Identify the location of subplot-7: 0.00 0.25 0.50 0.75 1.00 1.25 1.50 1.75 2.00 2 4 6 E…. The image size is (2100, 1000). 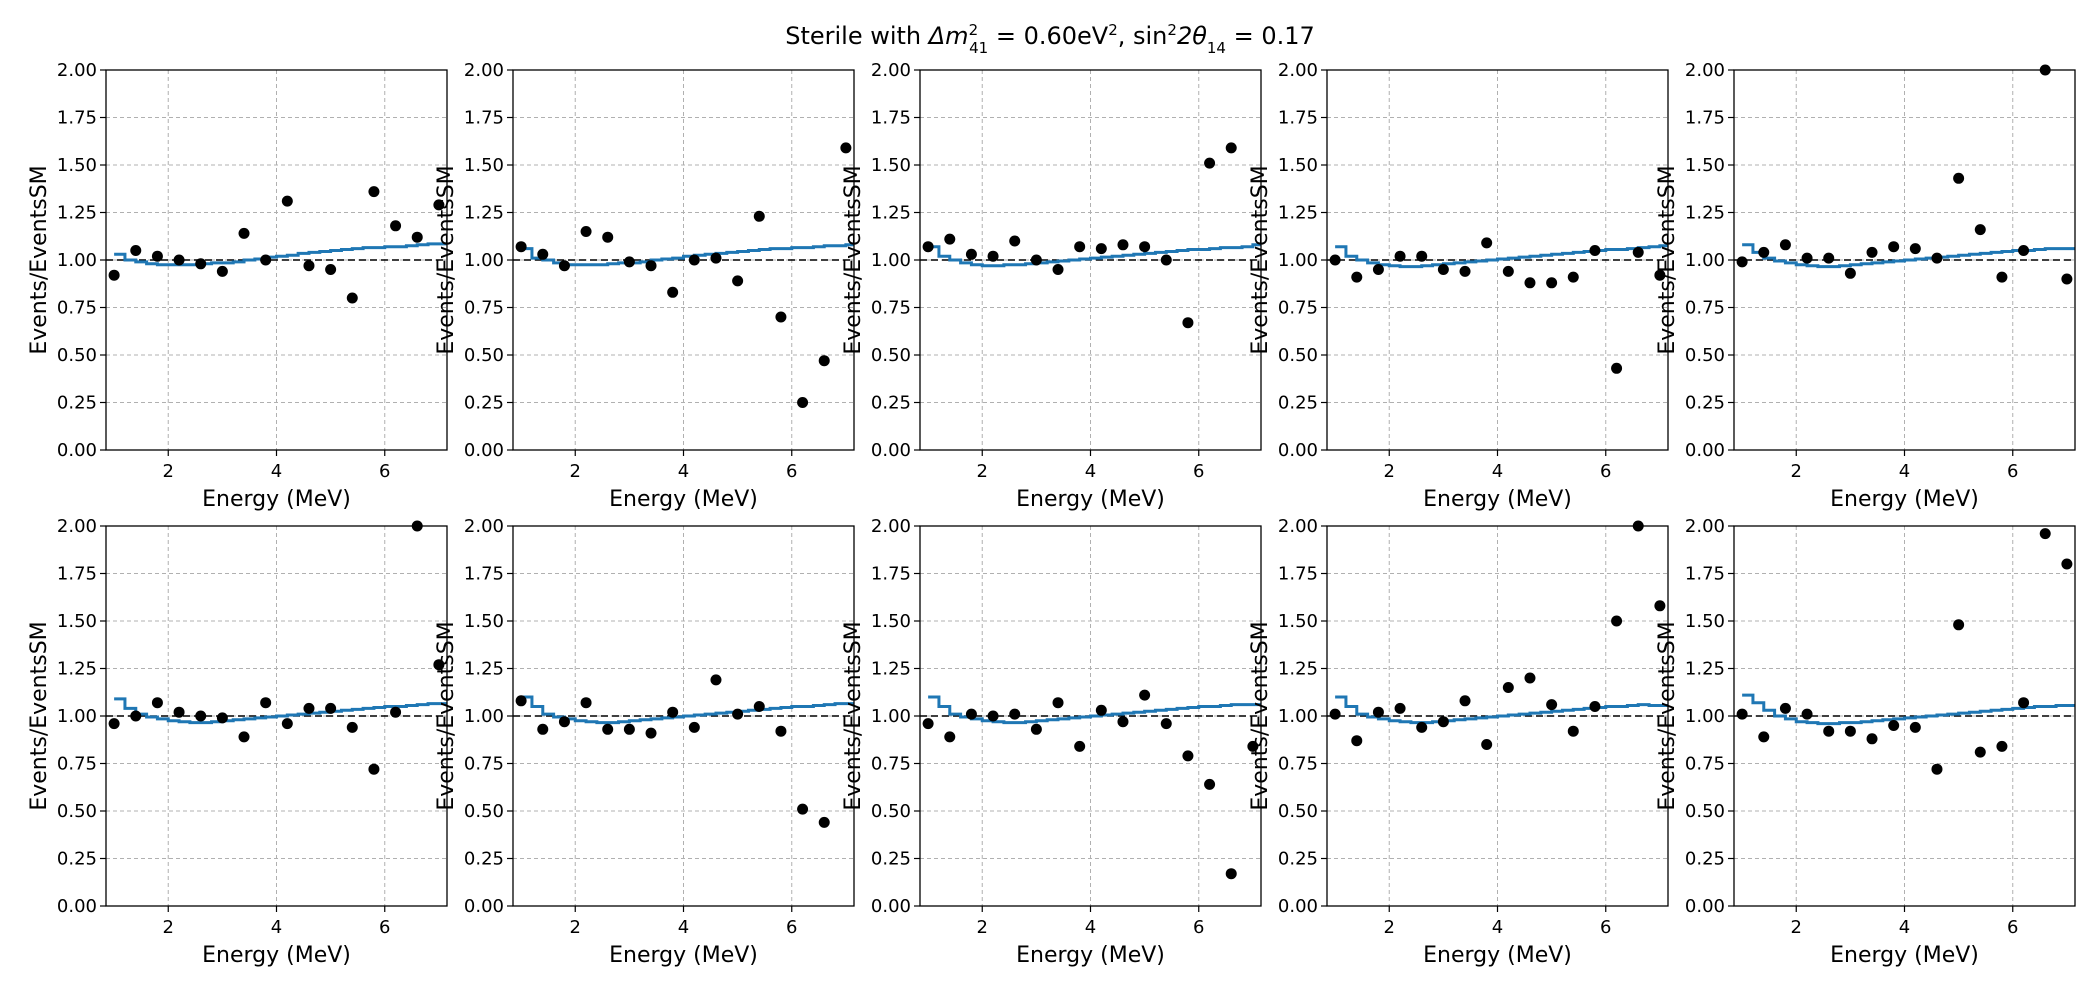
(644, 742).